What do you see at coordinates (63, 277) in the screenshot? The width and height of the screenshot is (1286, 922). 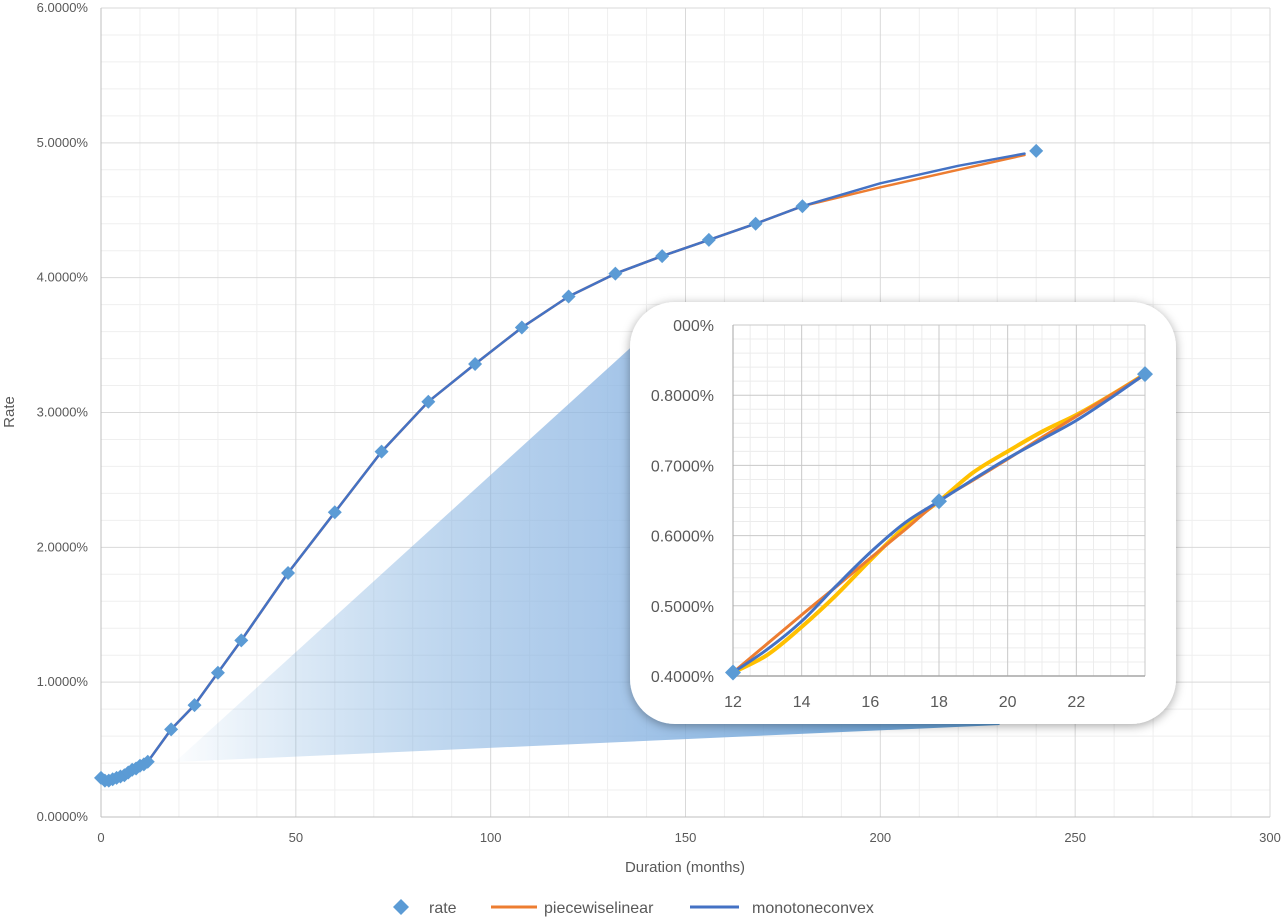 I see `y-tick-label: 4.0000%` at bounding box center [63, 277].